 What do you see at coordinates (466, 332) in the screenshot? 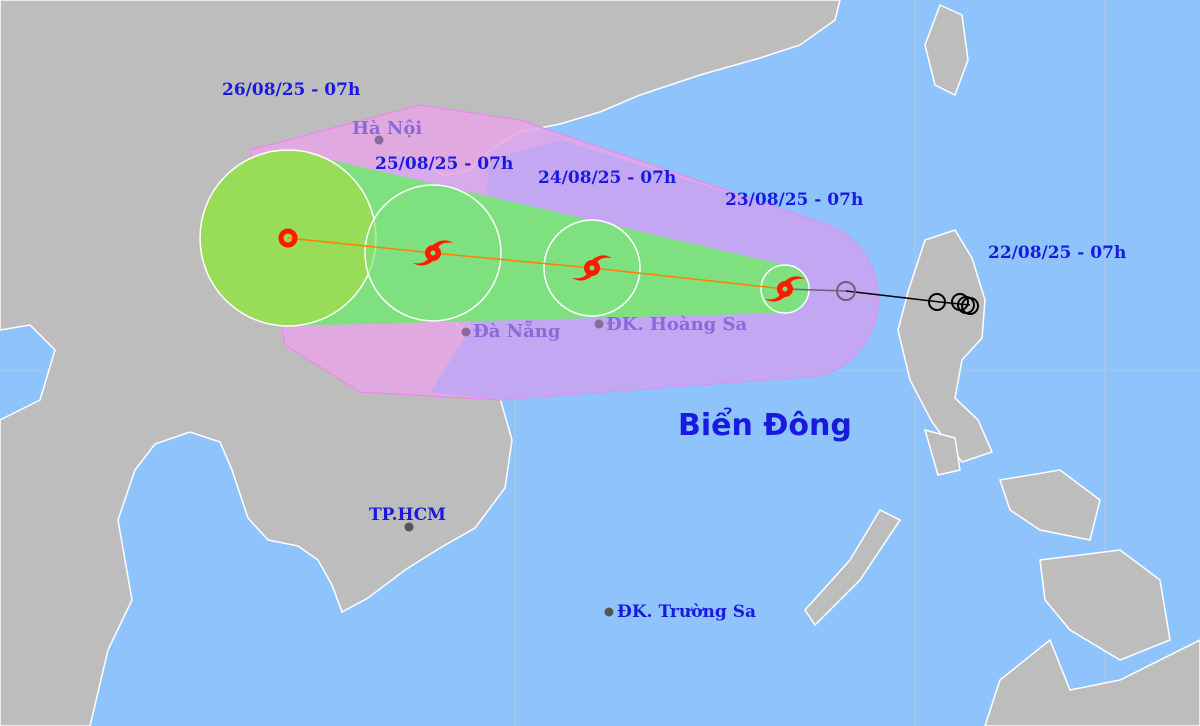
I see `danang-dot` at bounding box center [466, 332].